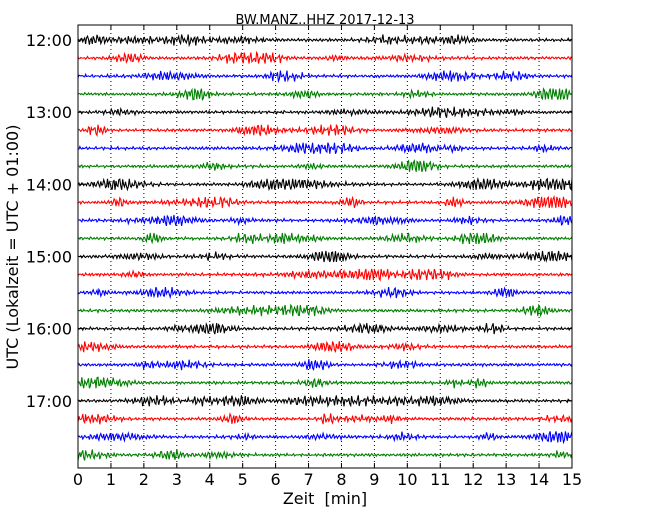 The image size is (650, 520). Describe the element at coordinates (407, 479) in the screenshot. I see `x-tick-label: 10` at that location.